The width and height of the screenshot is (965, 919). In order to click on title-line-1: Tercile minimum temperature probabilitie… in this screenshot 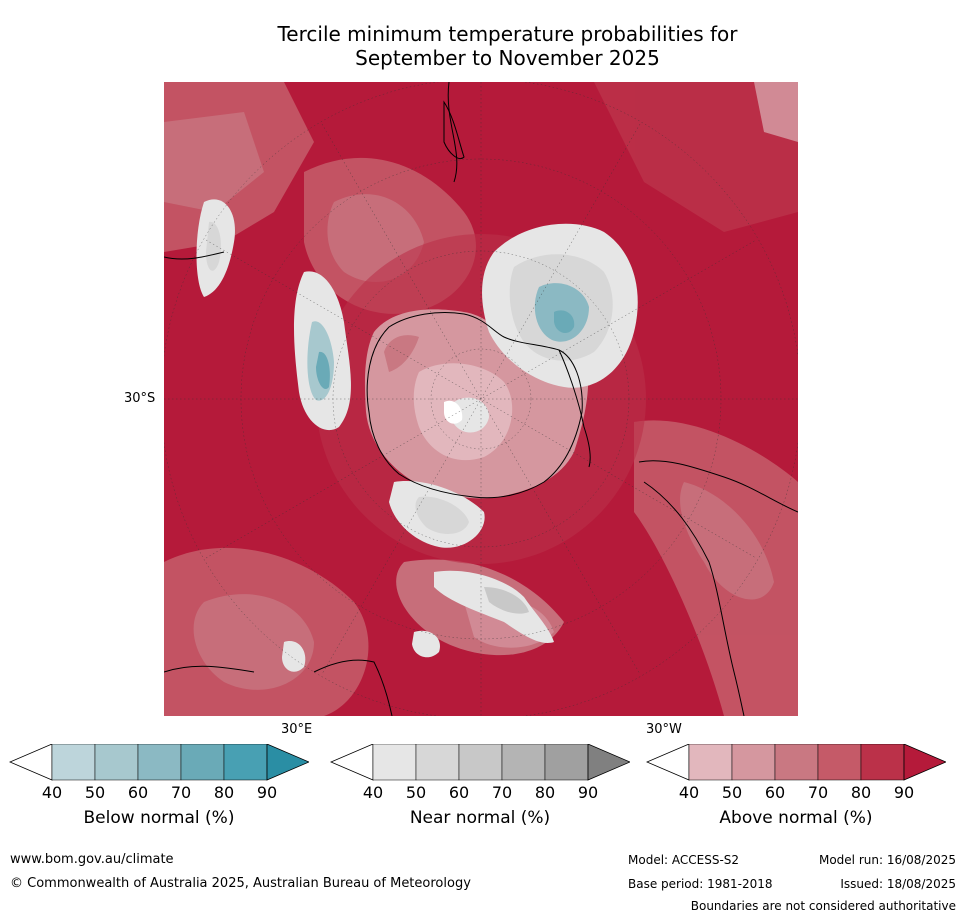, I will do `click(507, 34)`.